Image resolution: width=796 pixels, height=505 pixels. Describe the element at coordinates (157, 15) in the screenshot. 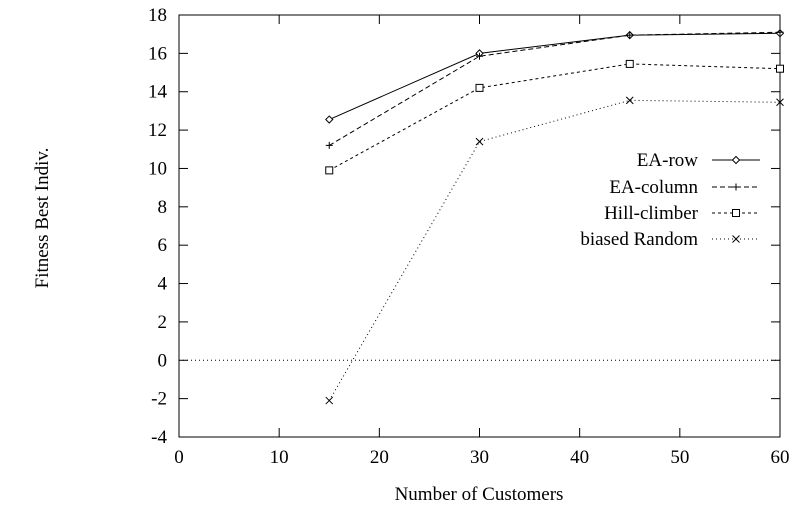

I see `y-tick-label: 18` at that location.